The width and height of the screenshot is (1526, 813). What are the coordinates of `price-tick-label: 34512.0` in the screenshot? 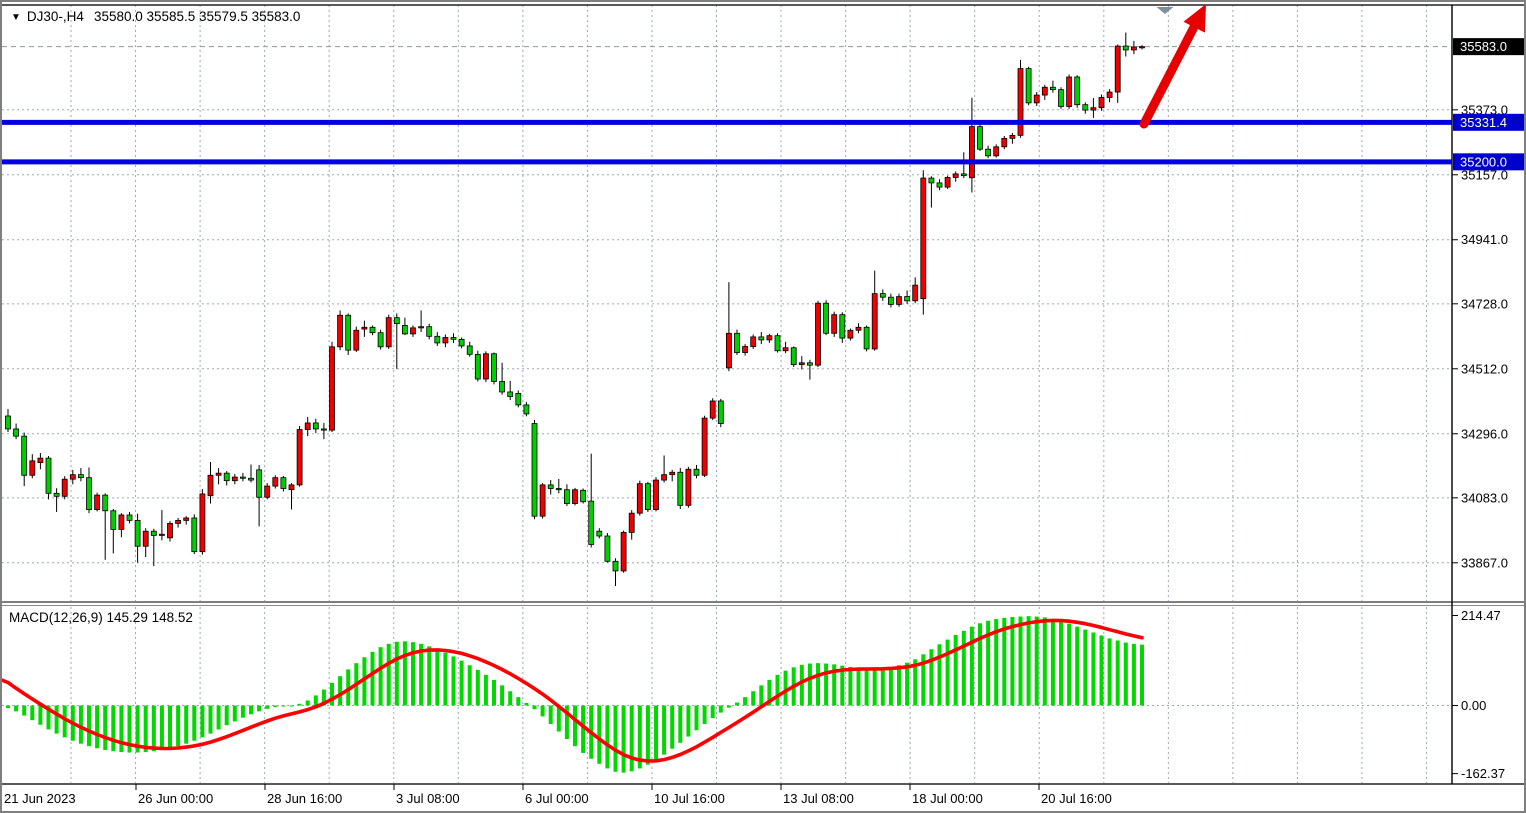 It's located at (1484, 368).